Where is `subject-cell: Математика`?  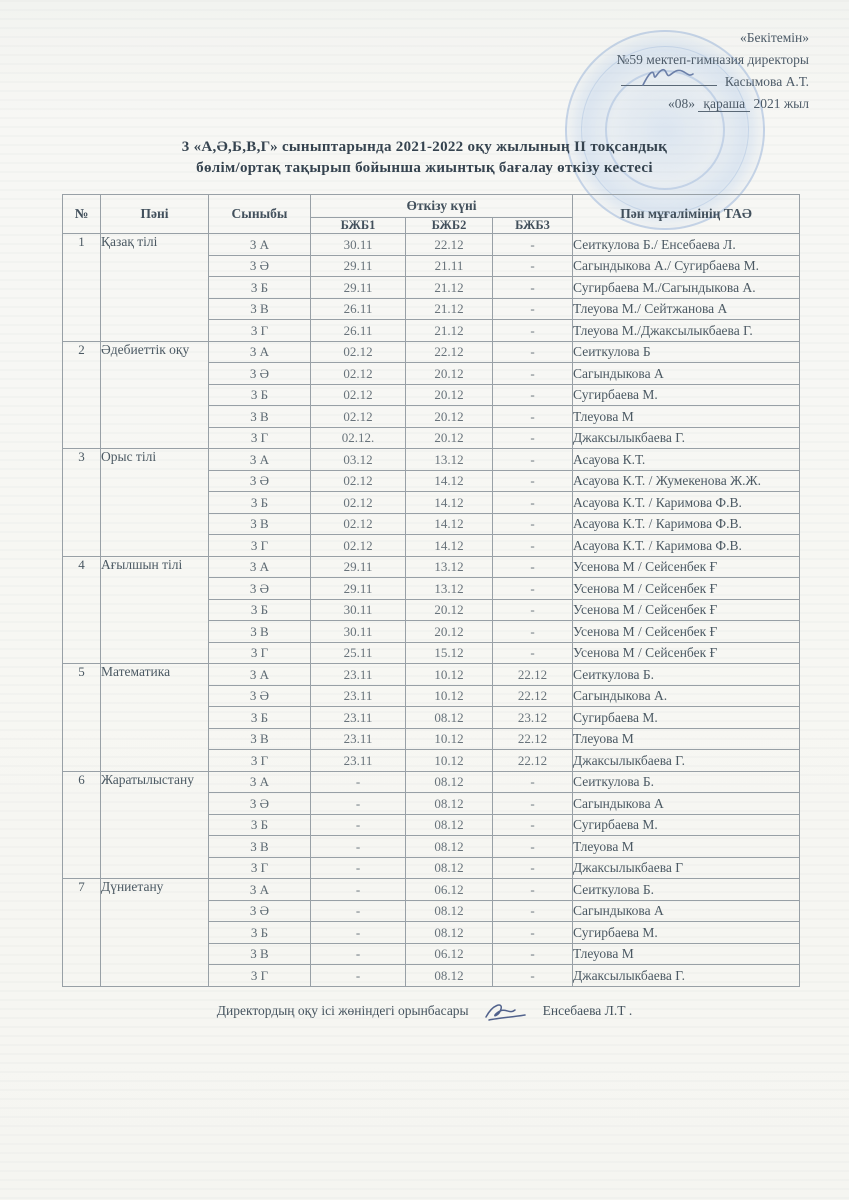
subject-cell: Математика is located at coordinates (154, 717).